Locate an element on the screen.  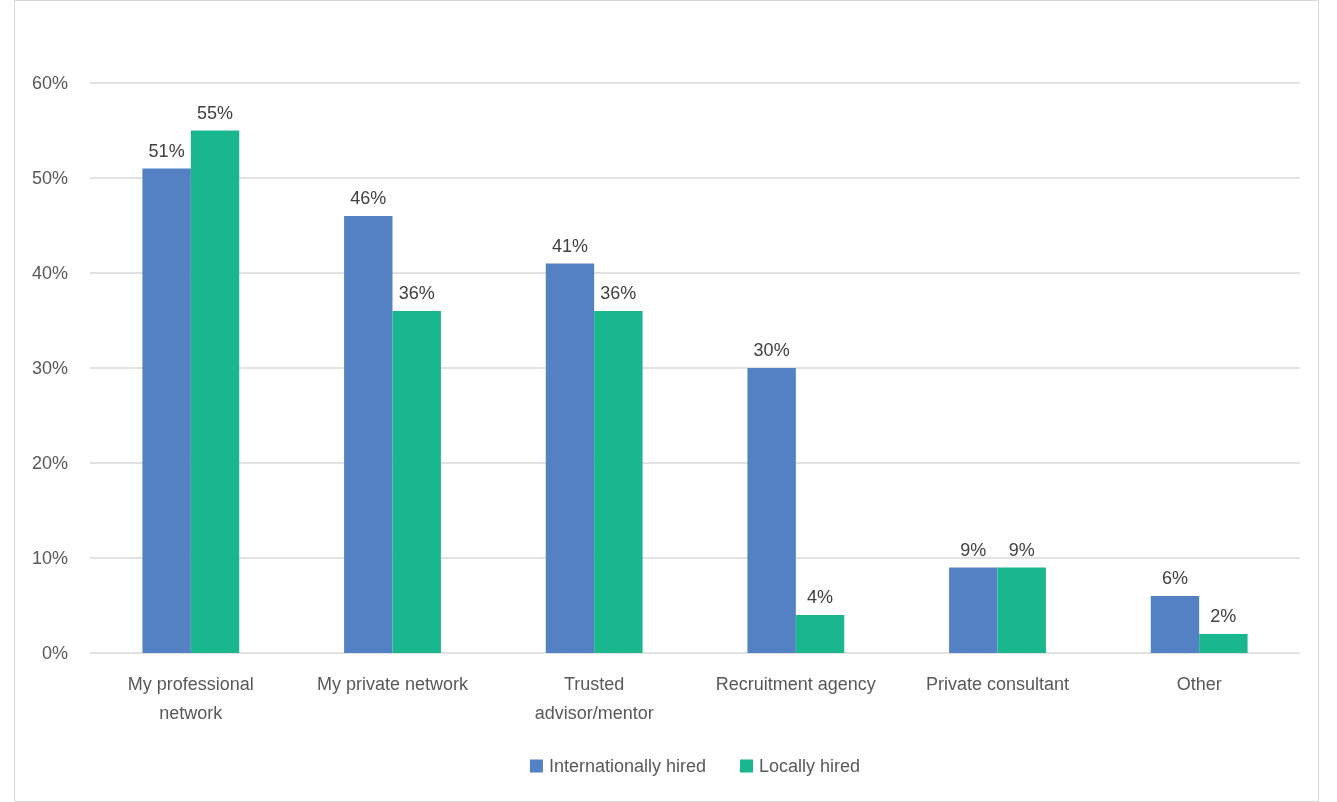
x-tick-label: Recruitment agency is located at coordinates (795, 684).